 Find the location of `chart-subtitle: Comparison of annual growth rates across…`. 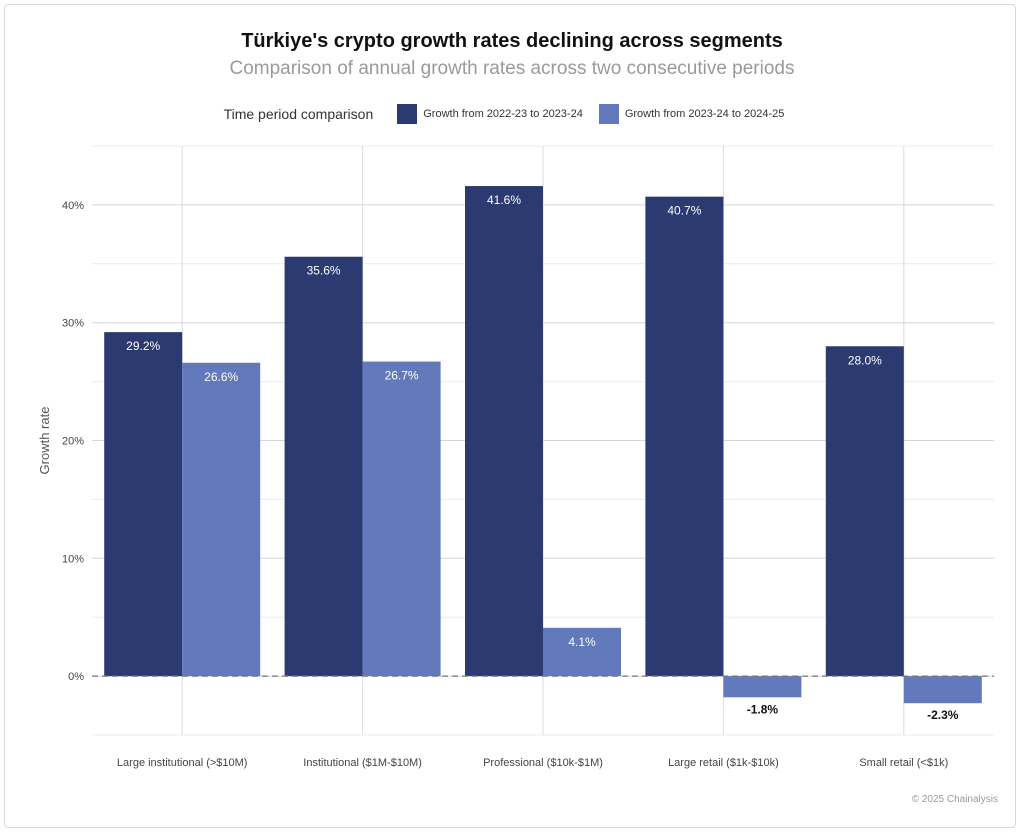

chart-subtitle: Comparison of annual growth rates across… is located at coordinates (512, 68).